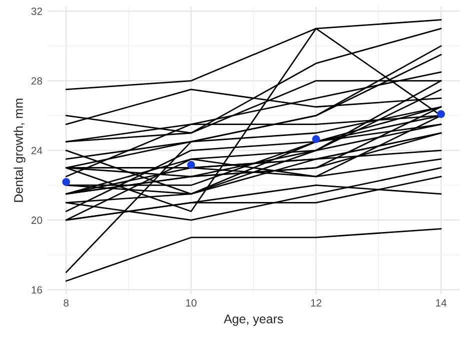  What do you see at coordinates (36, 81) in the screenshot?
I see `y-tick-label: 28` at bounding box center [36, 81].